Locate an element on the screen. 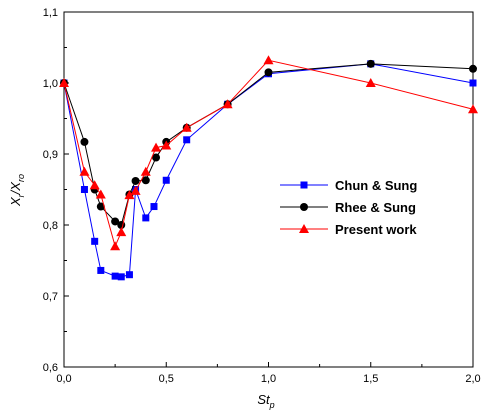 Image resolution: width=487 pixels, height=416 pixels. y-tick-label: 0,9 is located at coordinates (50, 155).